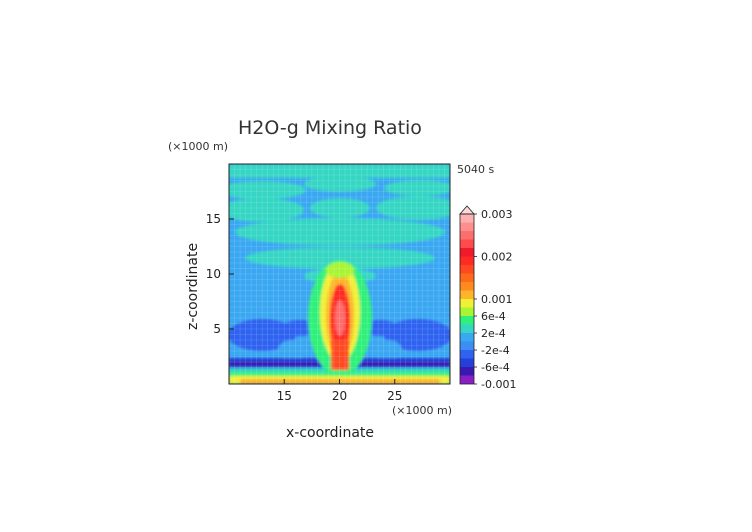  What do you see at coordinates (198, 146) in the screenshot?
I see `y-unit-label: (×1000 m)` at bounding box center [198, 146].